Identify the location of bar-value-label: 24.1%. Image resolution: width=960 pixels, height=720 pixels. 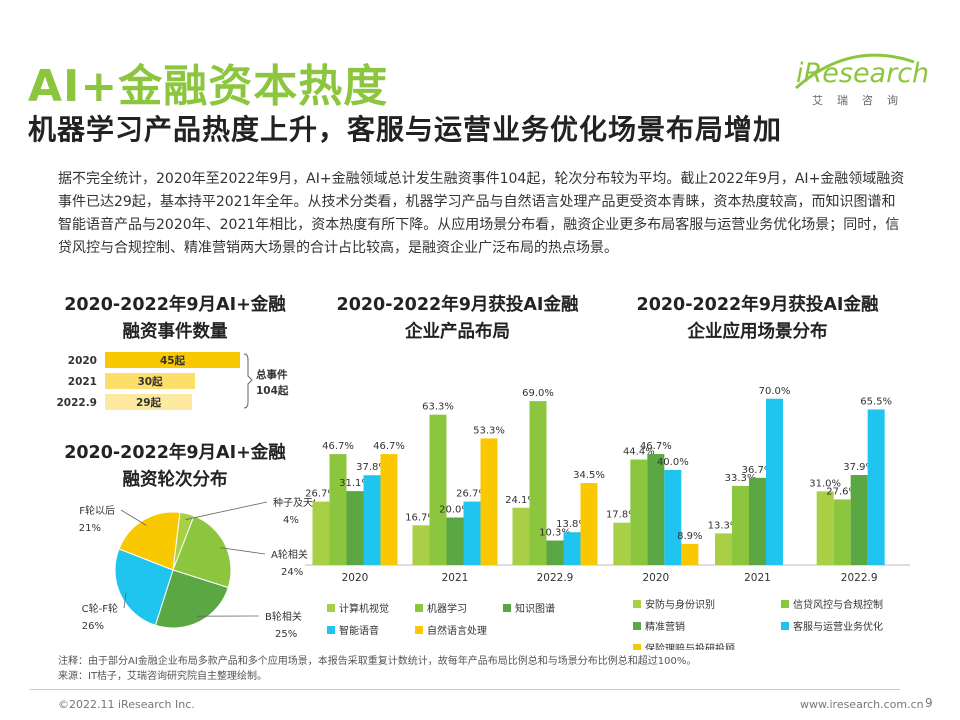
(521, 500).